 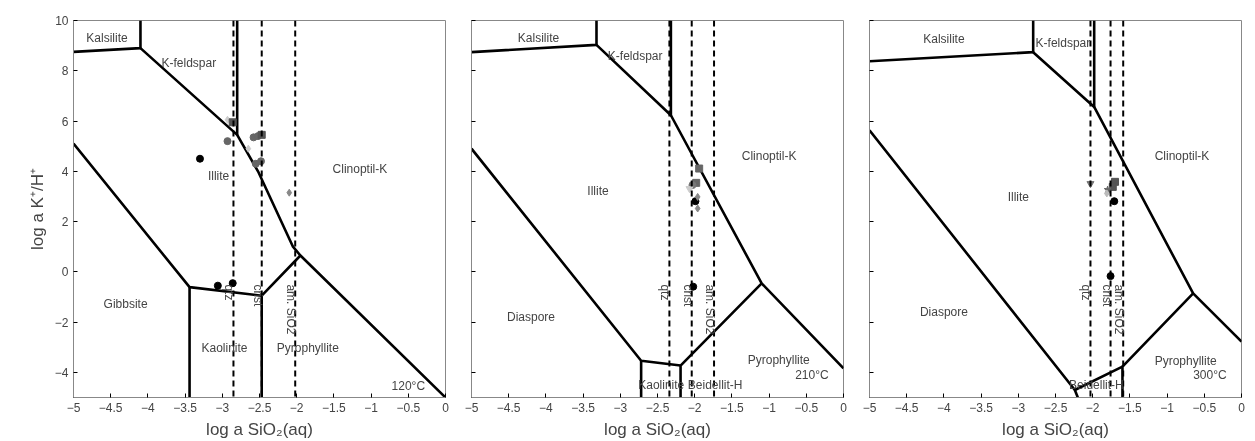 What do you see at coordinates (61, 372) in the screenshot?
I see `y-tick-label: −4` at bounding box center [61, 372].